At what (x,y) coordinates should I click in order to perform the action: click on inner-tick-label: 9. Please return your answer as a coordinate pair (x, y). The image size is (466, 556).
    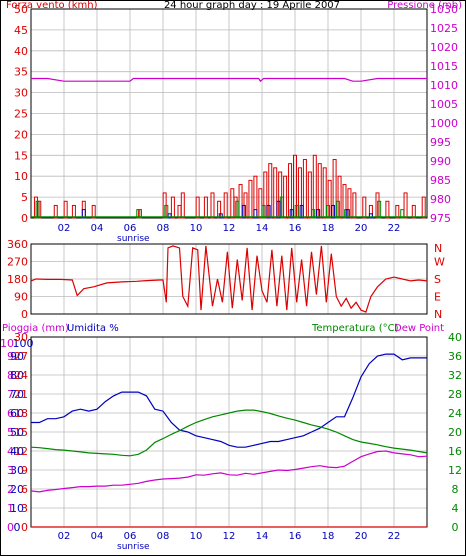
    Looking at the image, I should click on (24, 470).